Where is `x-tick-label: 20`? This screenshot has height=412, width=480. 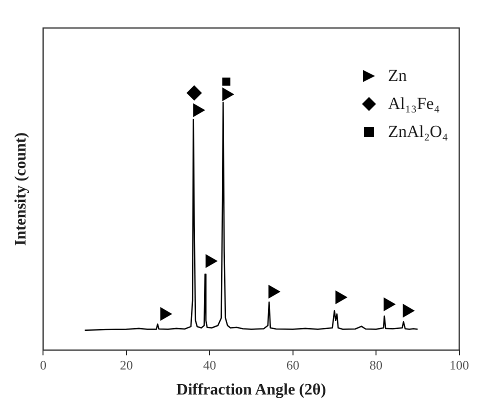
x-tick-label: 20 is located at coordinates (126, 364).